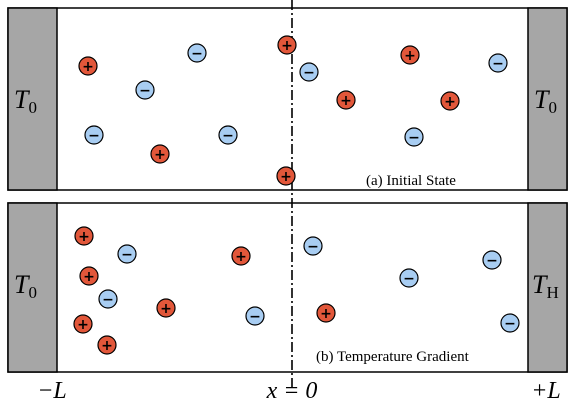  Describe the element at coordinates (411, 181) in the screenshot. I see `panel-caption: (a) Initial State` at that location.